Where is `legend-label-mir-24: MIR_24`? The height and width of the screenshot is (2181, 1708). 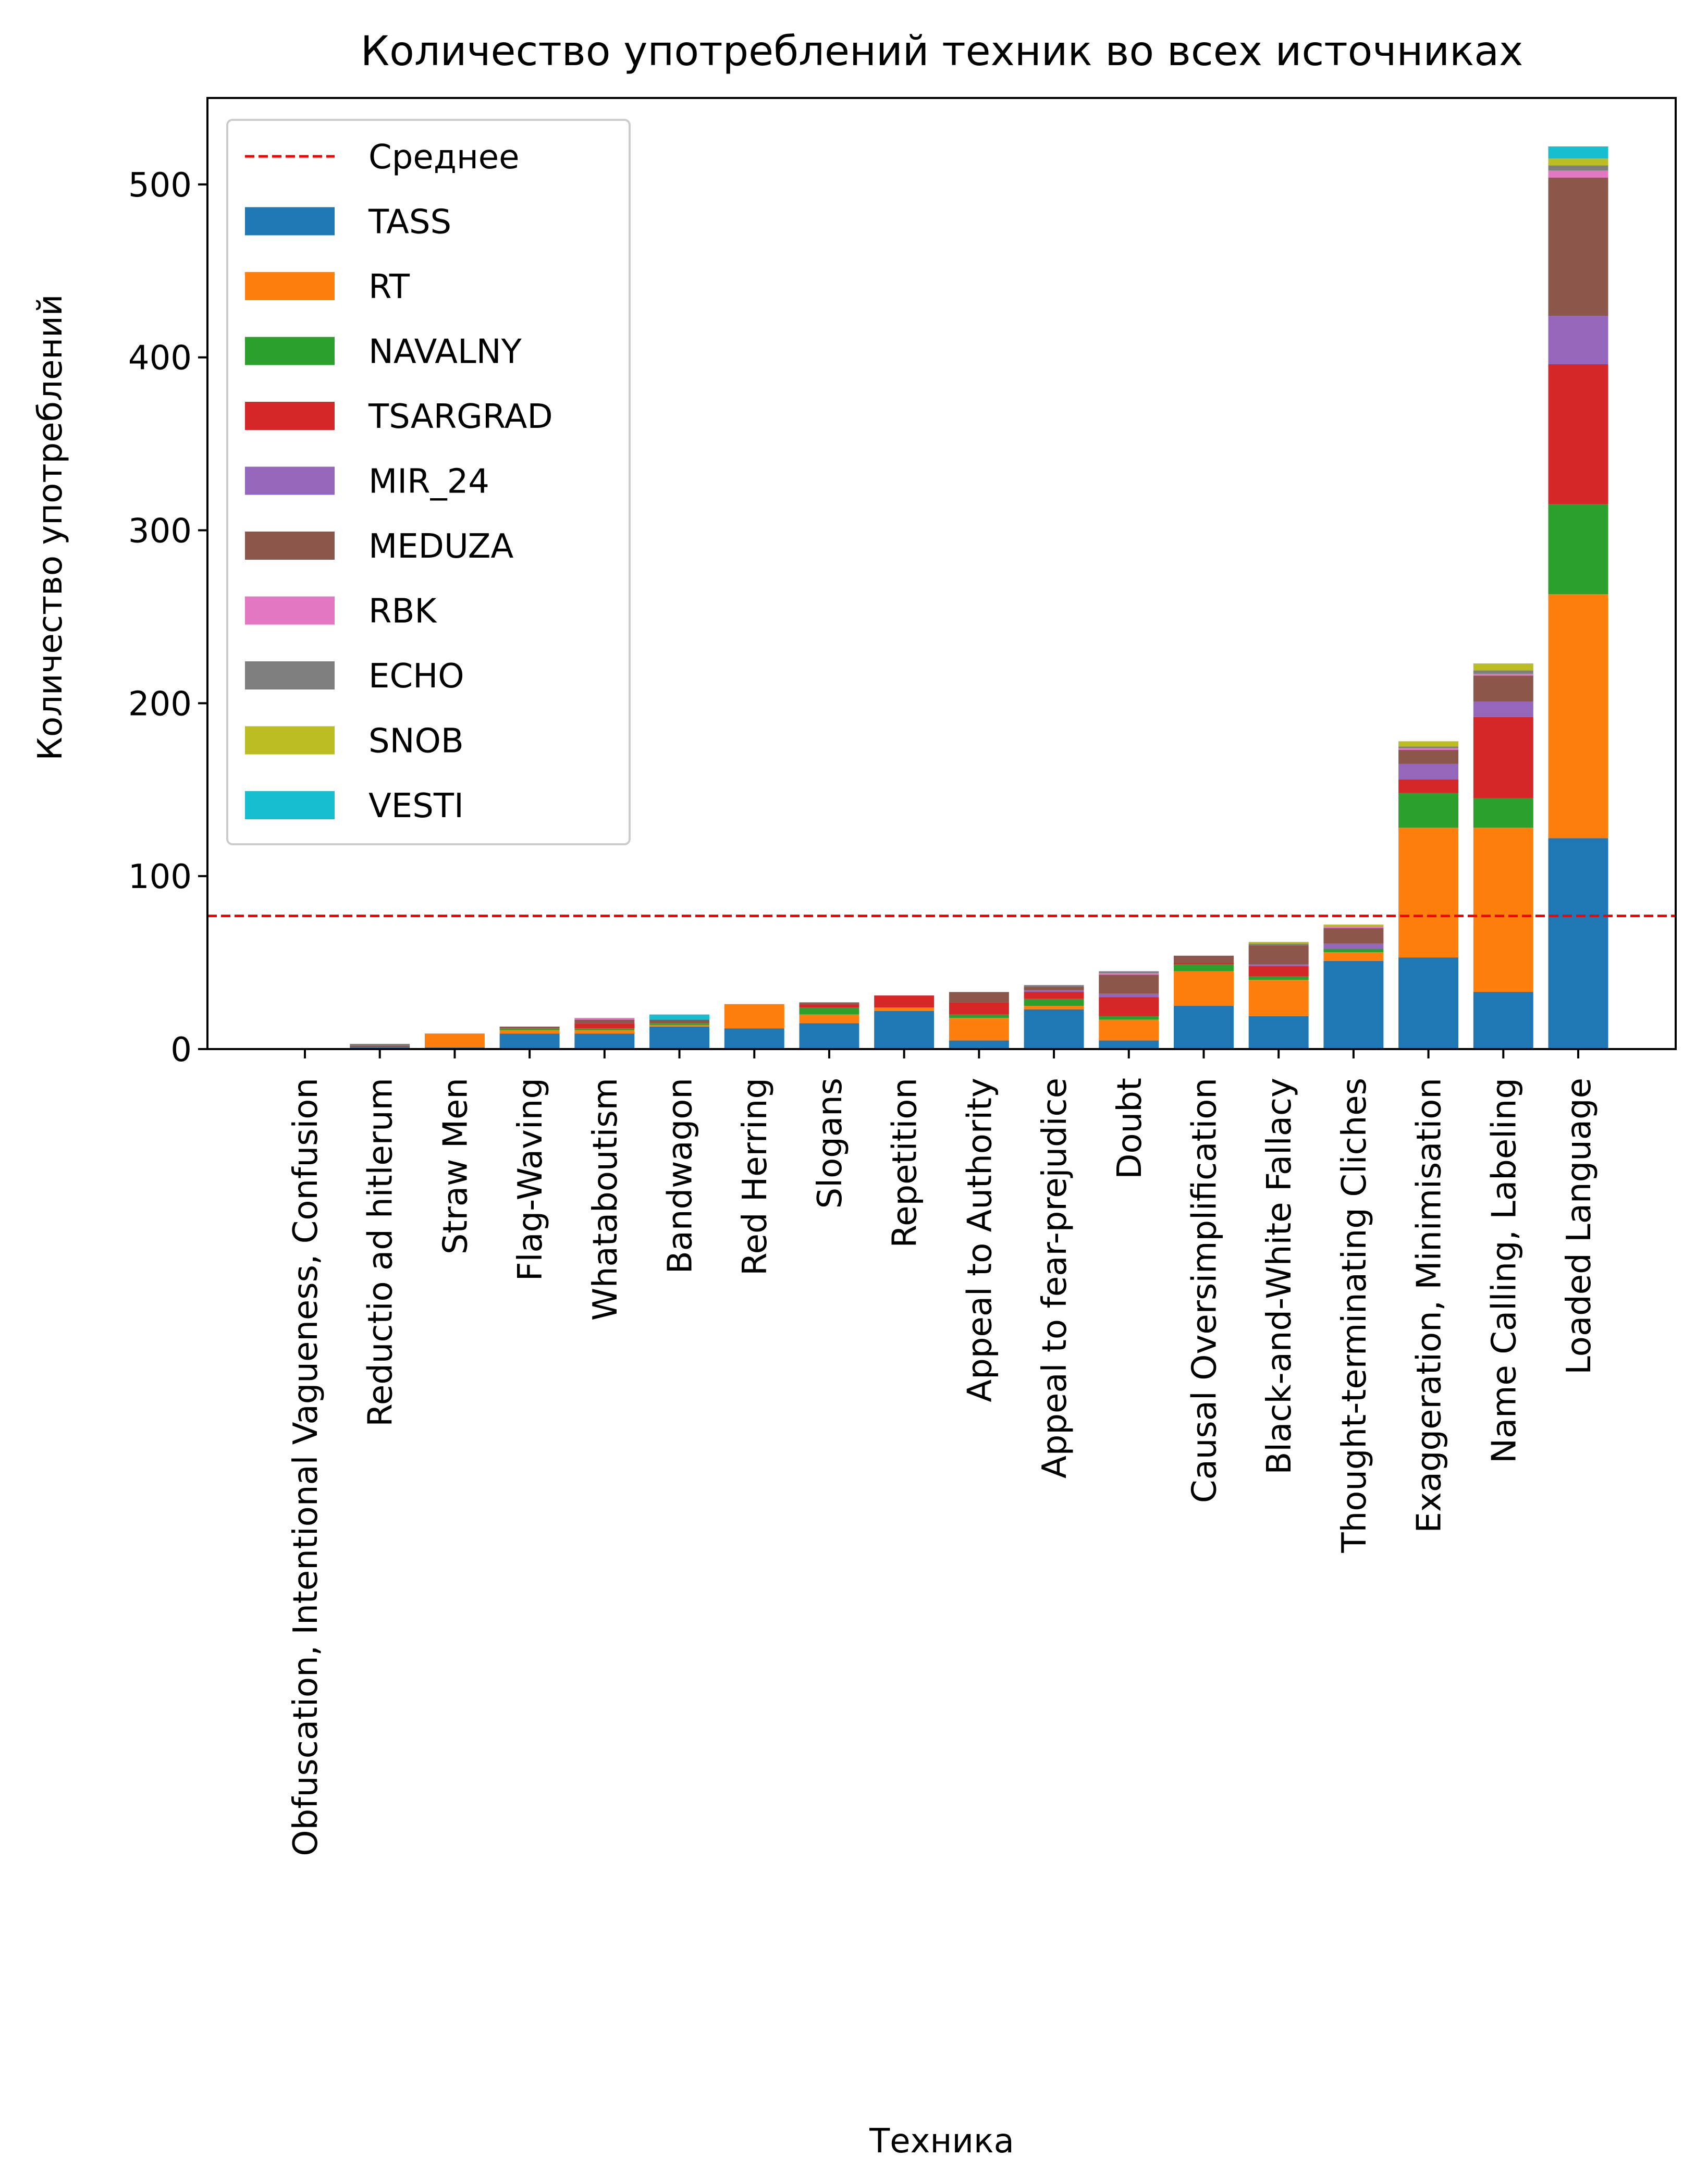 legend-label-mir-24: MIR_24 is located at coordinates (429, 482).